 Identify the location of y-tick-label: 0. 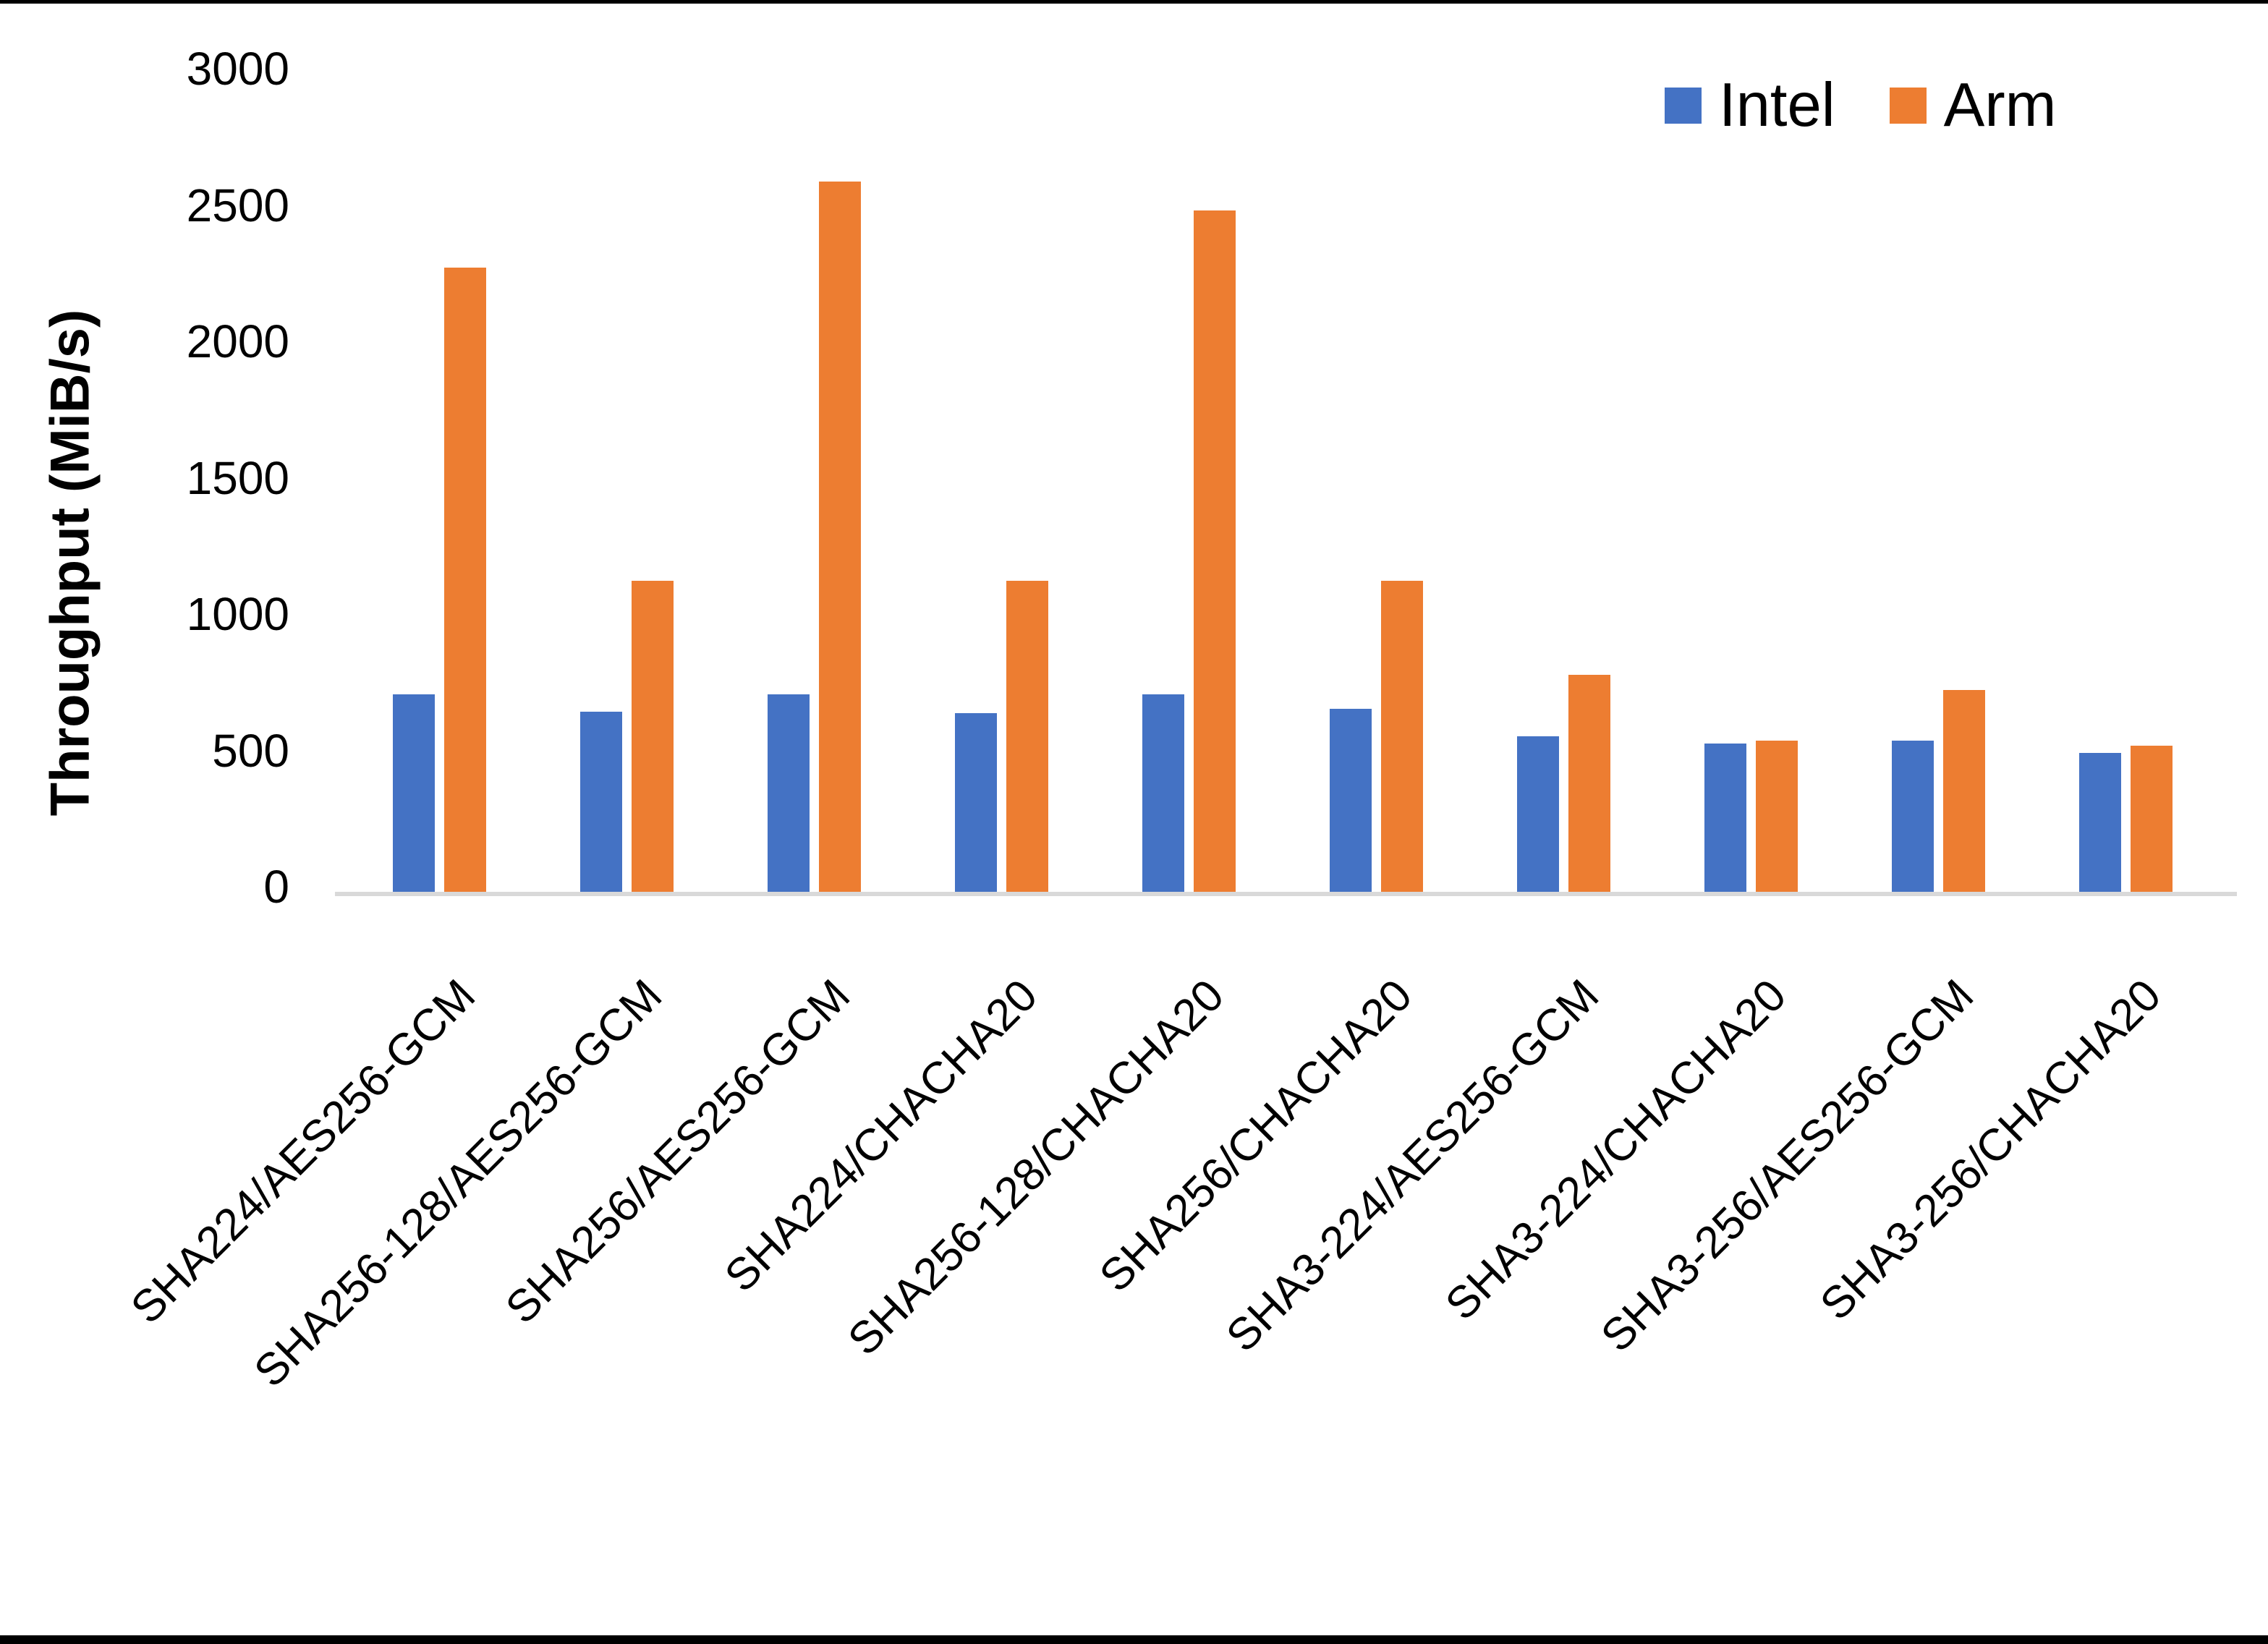
(276, 887).